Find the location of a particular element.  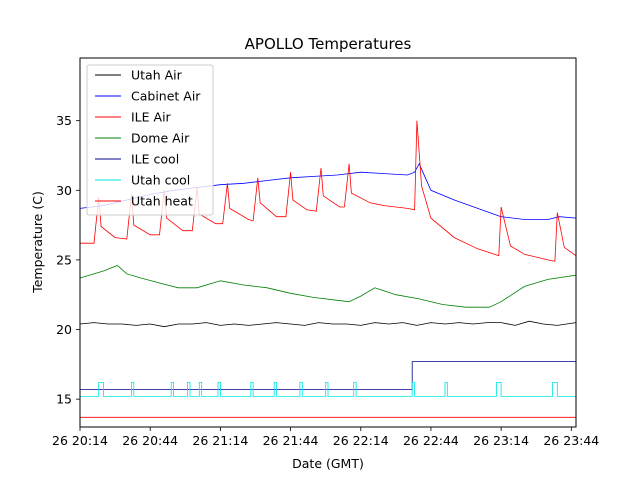

x-tick-label: 26 20:14 is located at coordinates (80, 440).